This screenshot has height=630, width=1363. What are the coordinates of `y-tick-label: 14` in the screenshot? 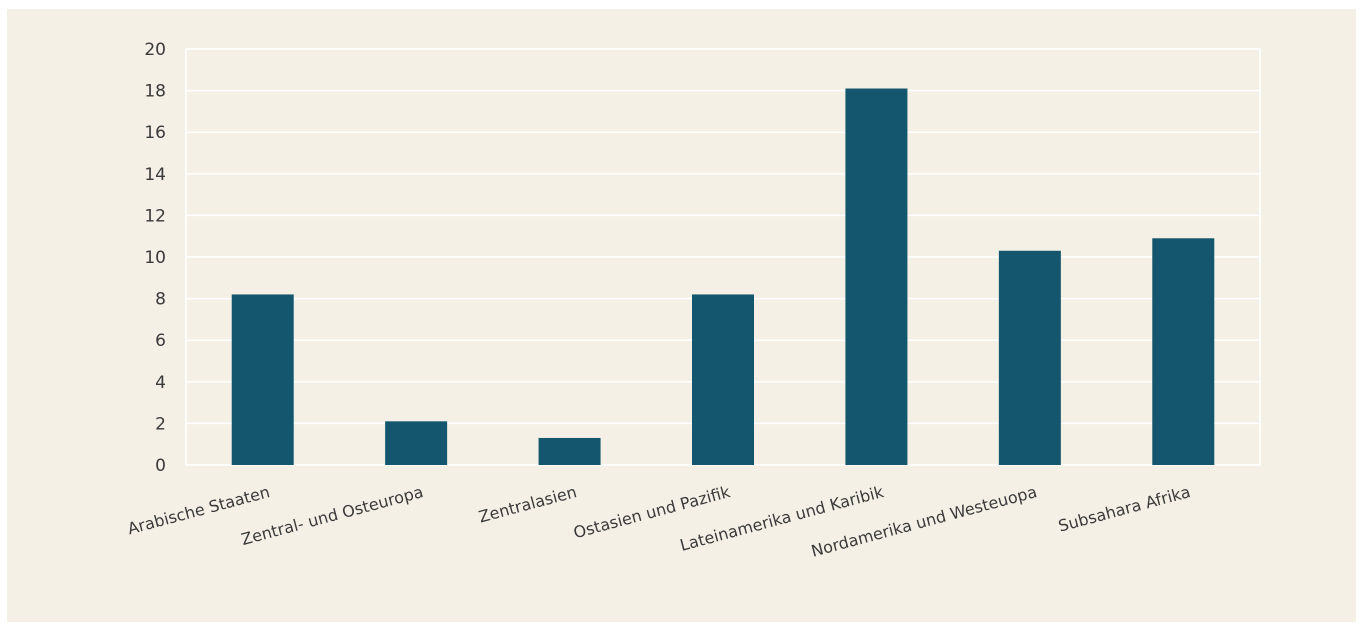 It's located at (155, 175).